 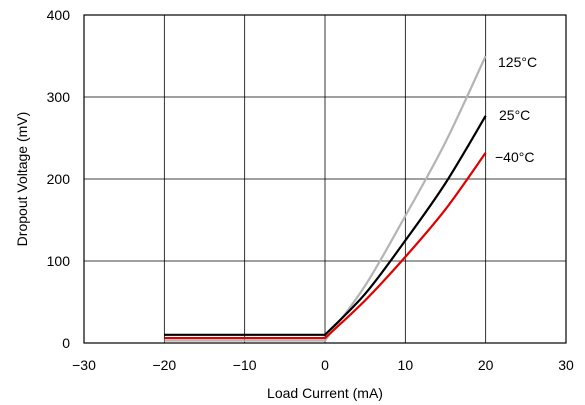 I want to click on x-tick-labels: −30 −20 −10 0 10 20 30, so click(x=323, y=365).